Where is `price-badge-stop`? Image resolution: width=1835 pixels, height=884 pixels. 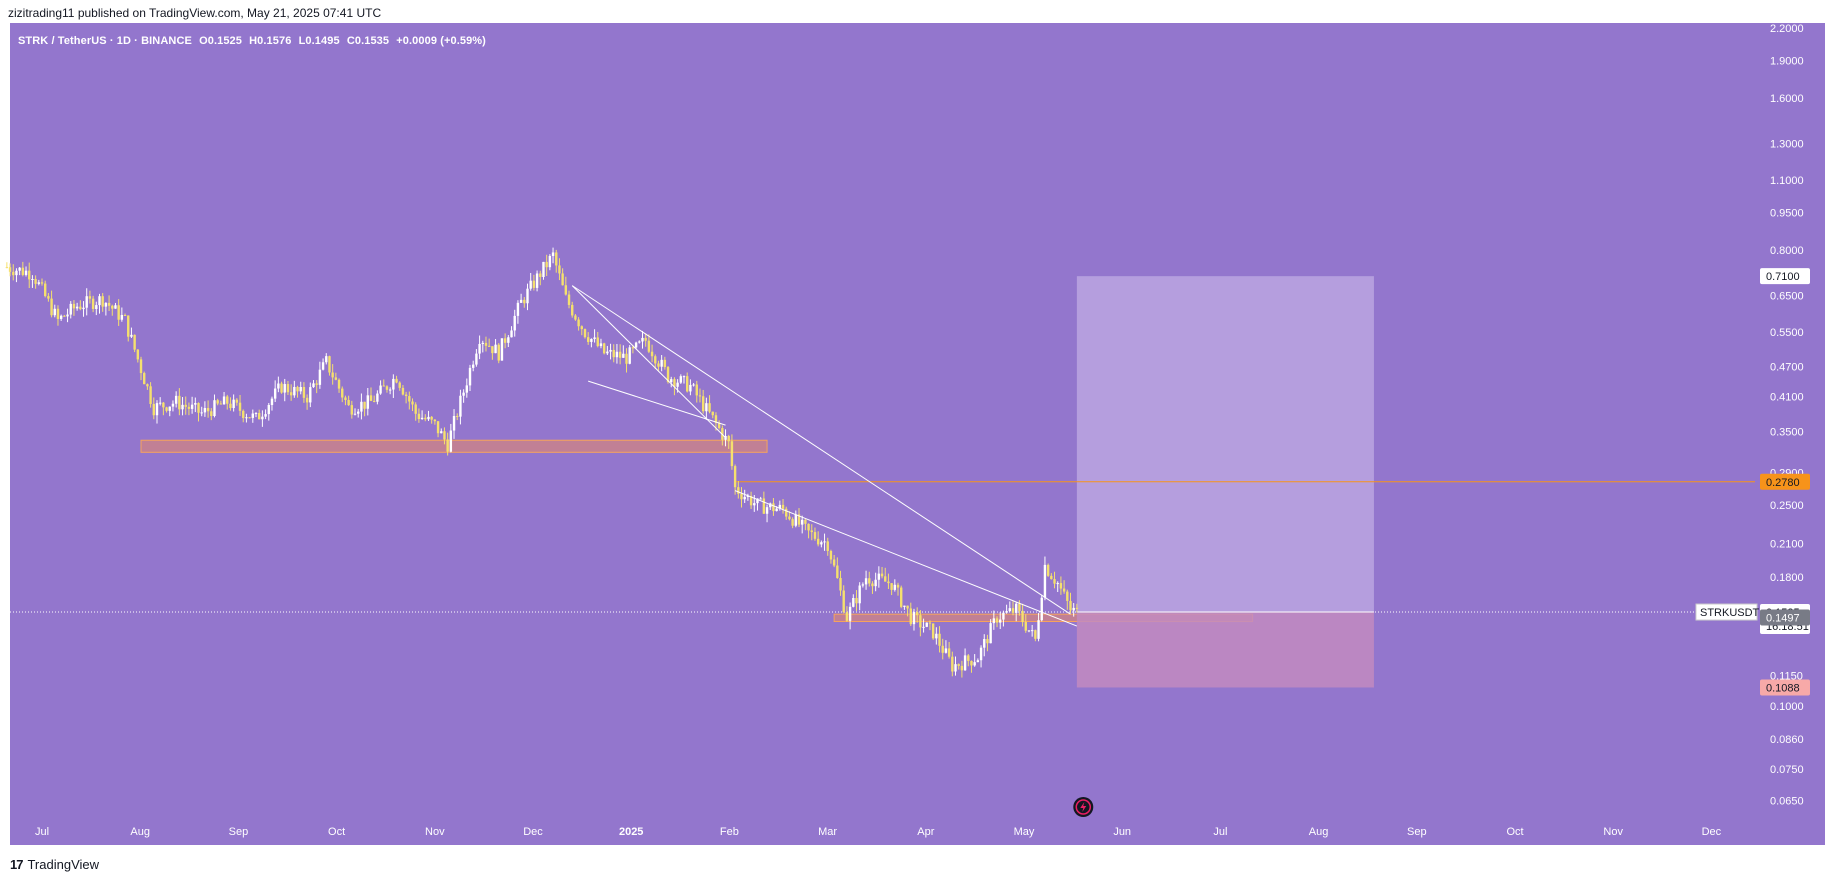
price-badge-stop is located at coordinates (1785, 687).